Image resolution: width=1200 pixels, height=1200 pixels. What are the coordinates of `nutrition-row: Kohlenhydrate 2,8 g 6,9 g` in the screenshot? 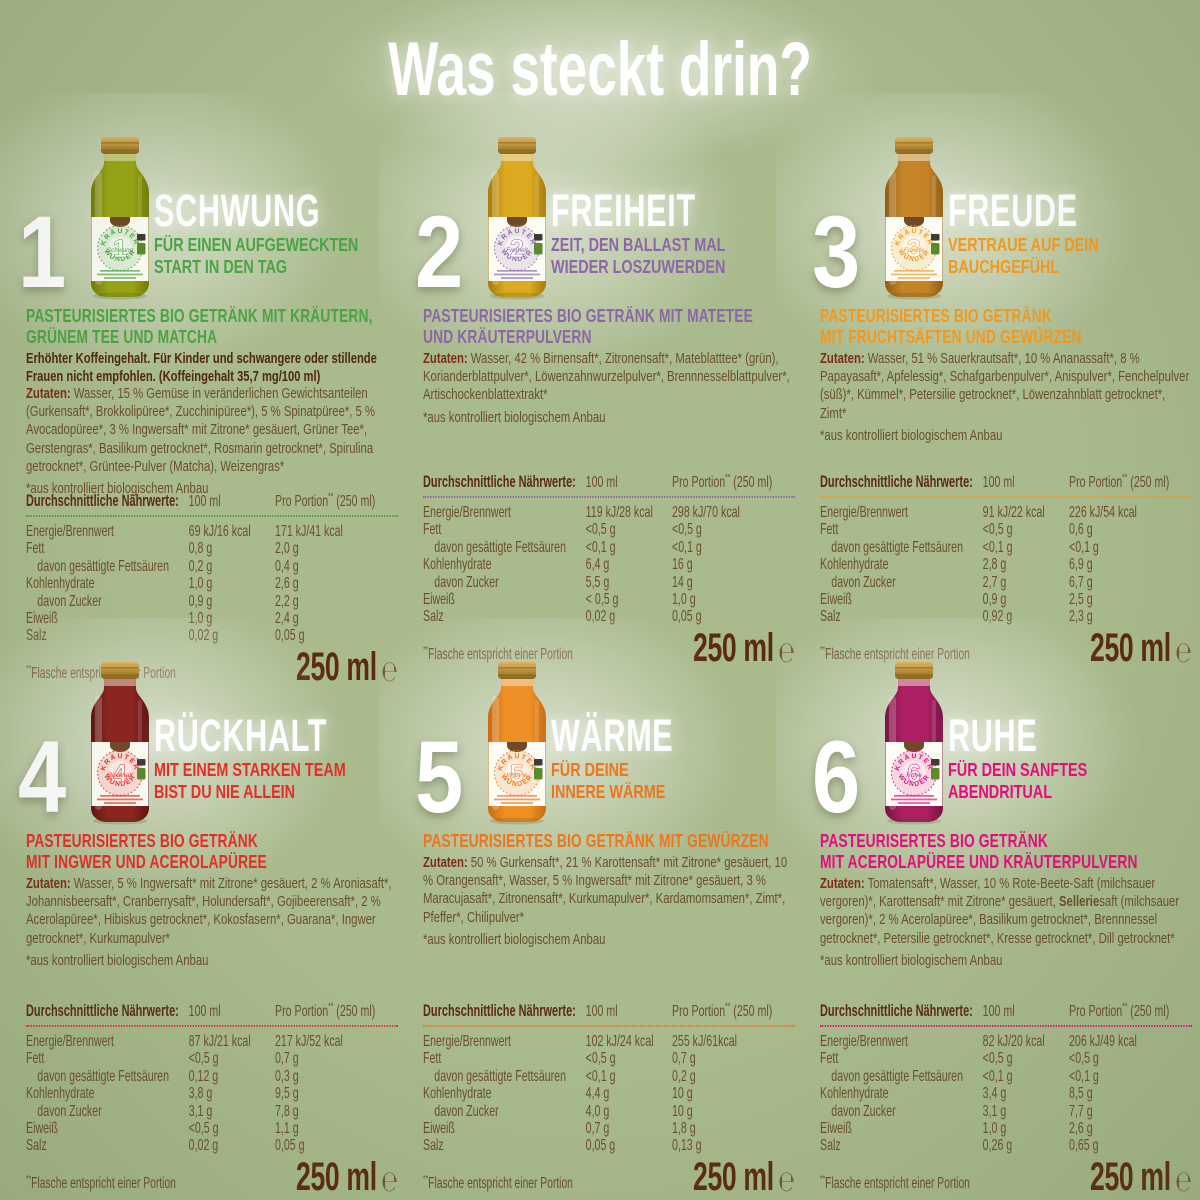 It's located at (956, 565).